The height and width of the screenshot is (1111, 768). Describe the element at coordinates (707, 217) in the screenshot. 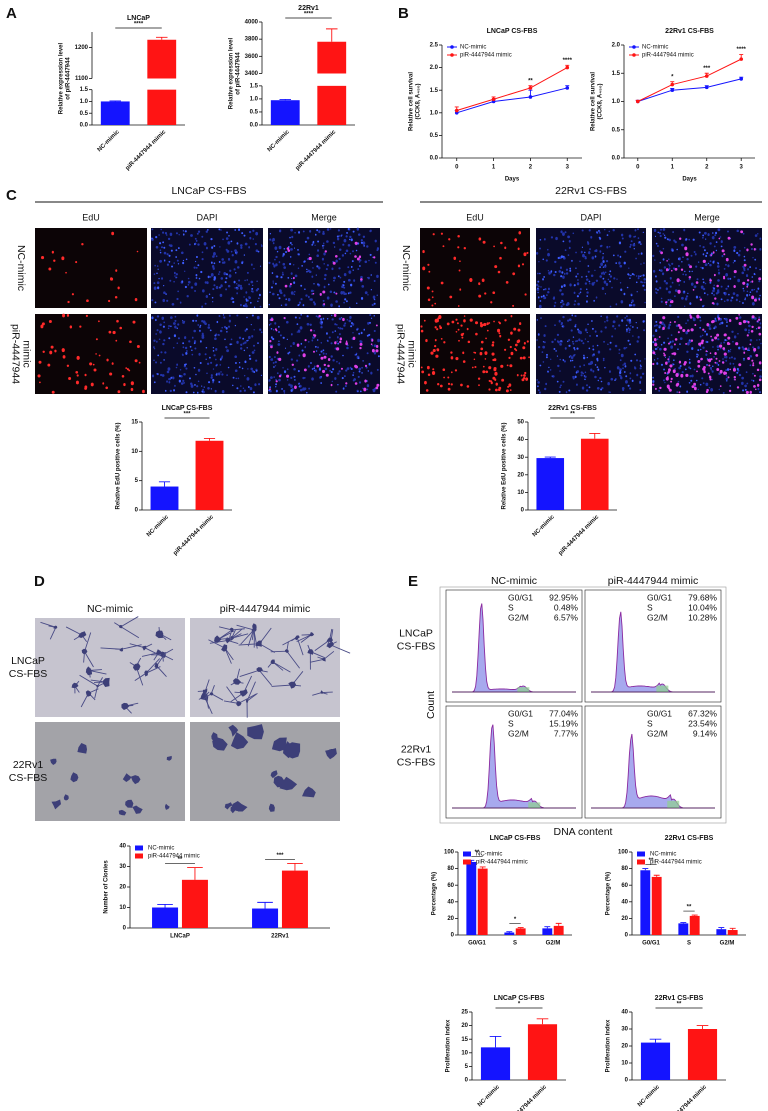

I see `column-label: Merge` at that location.